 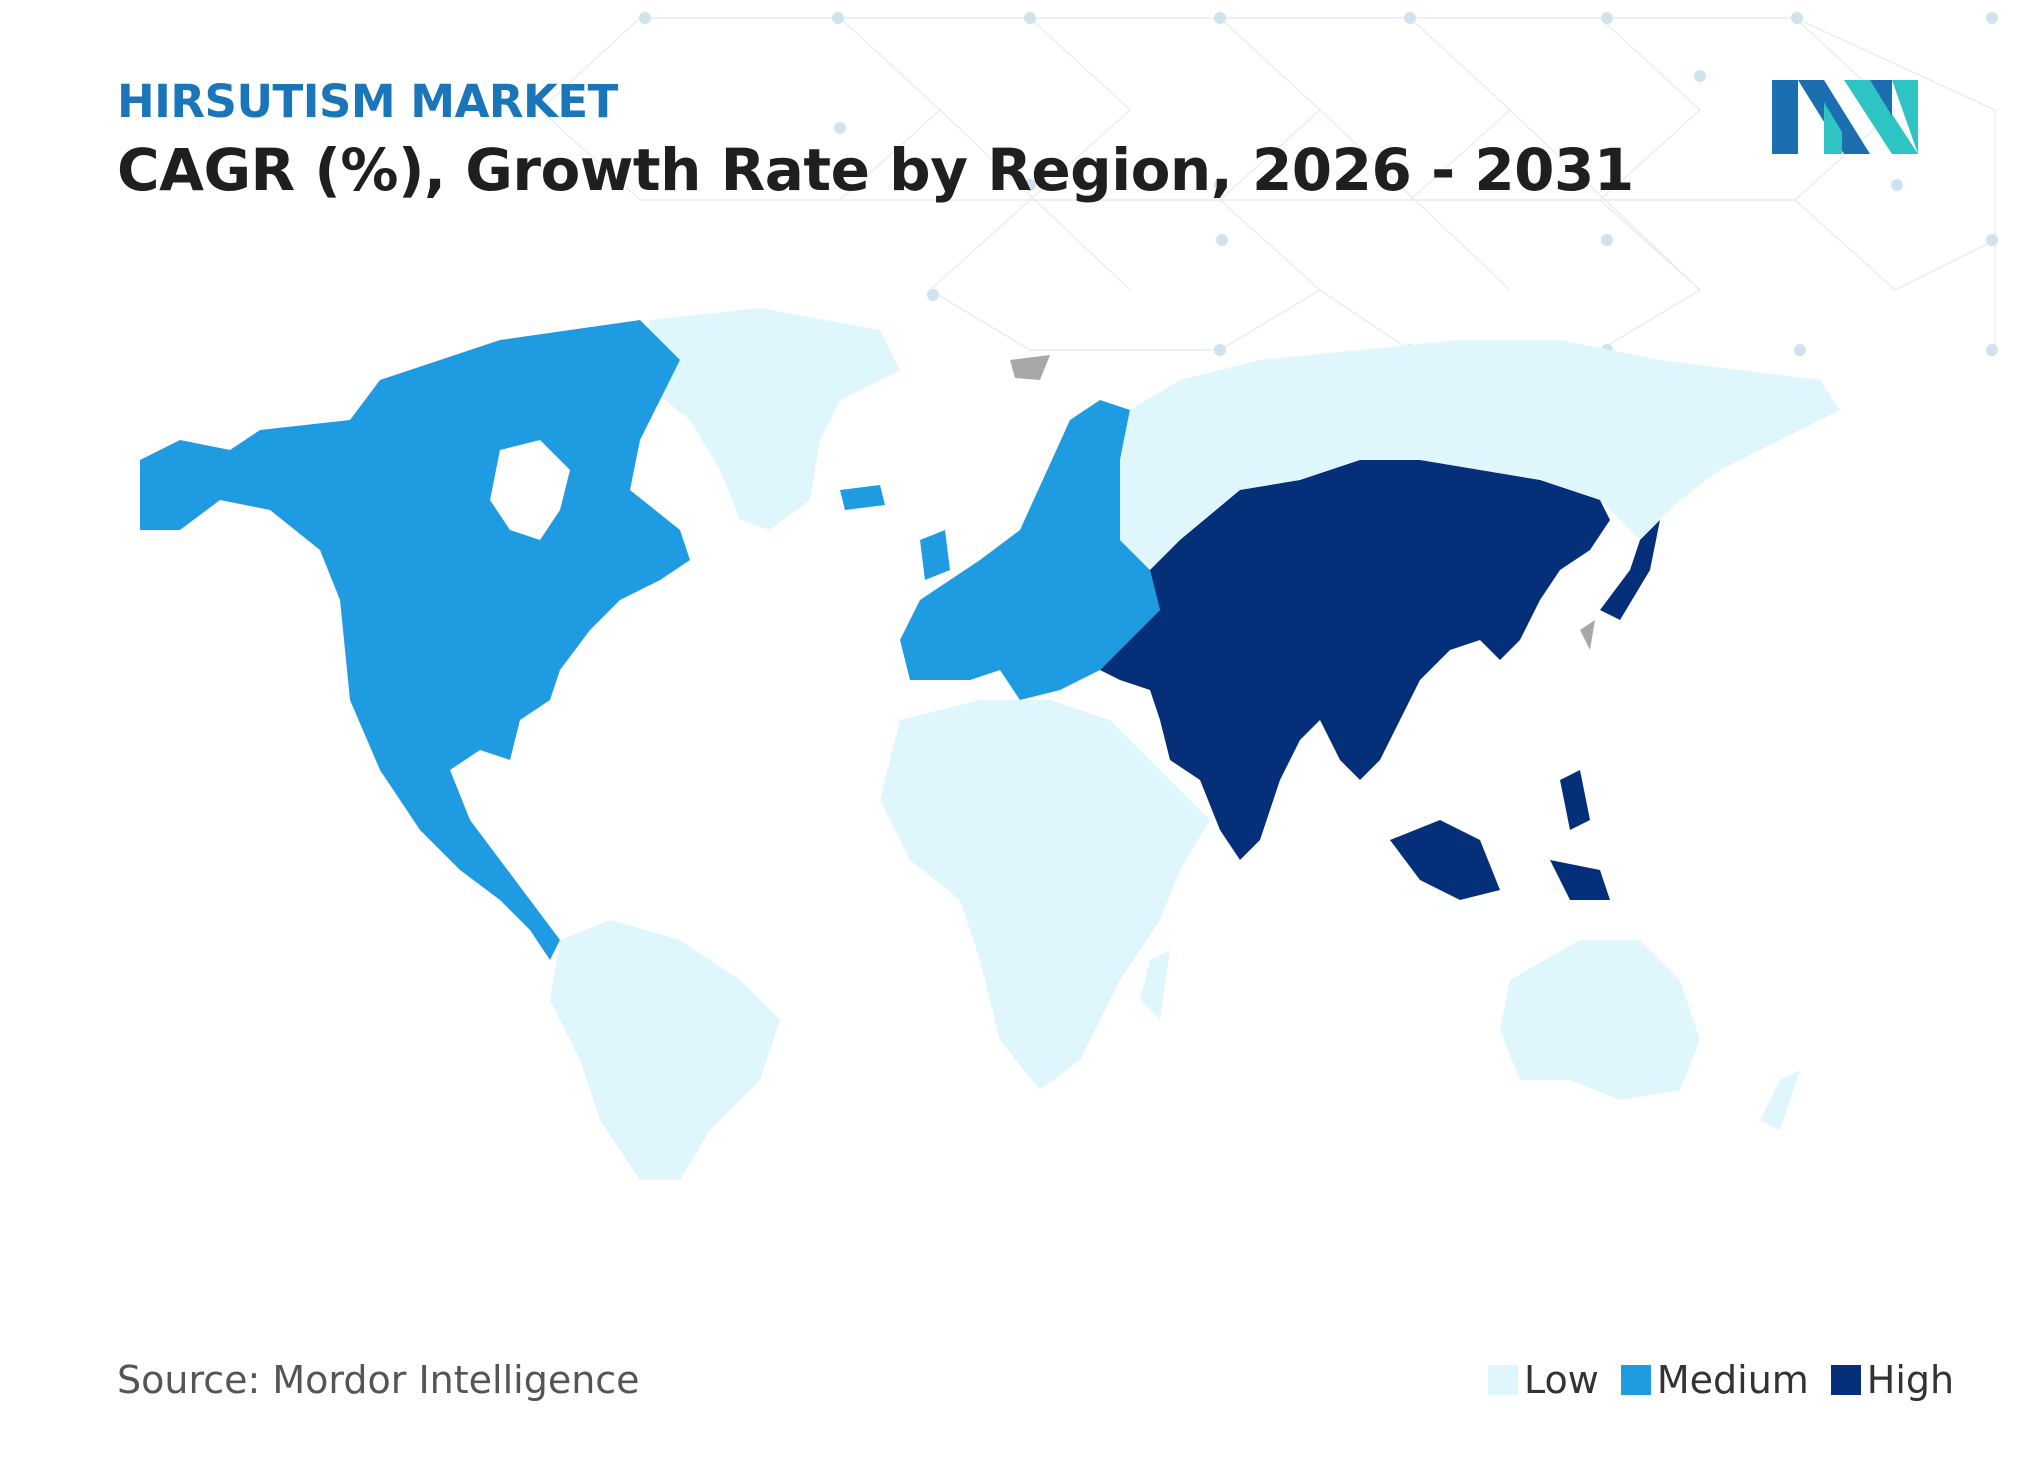 I want to click on legend-item-high: High, so click(x=1892, y=1380).